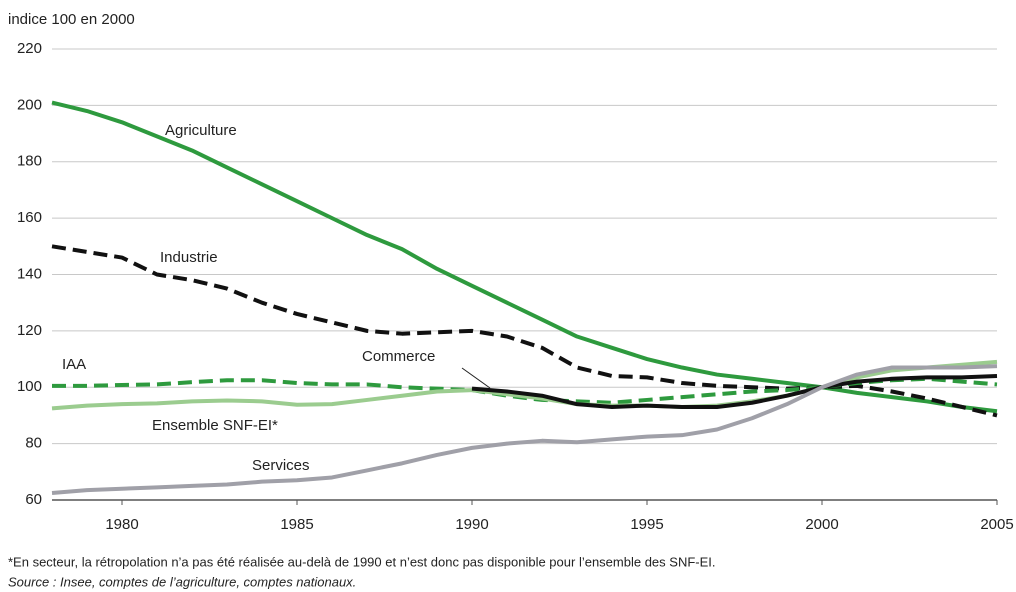 This screenshot has height=592, width=1016. Describe the element at coordinates (471, 524) in the screenshot. I see `x-tick-label: 1990` at that location.